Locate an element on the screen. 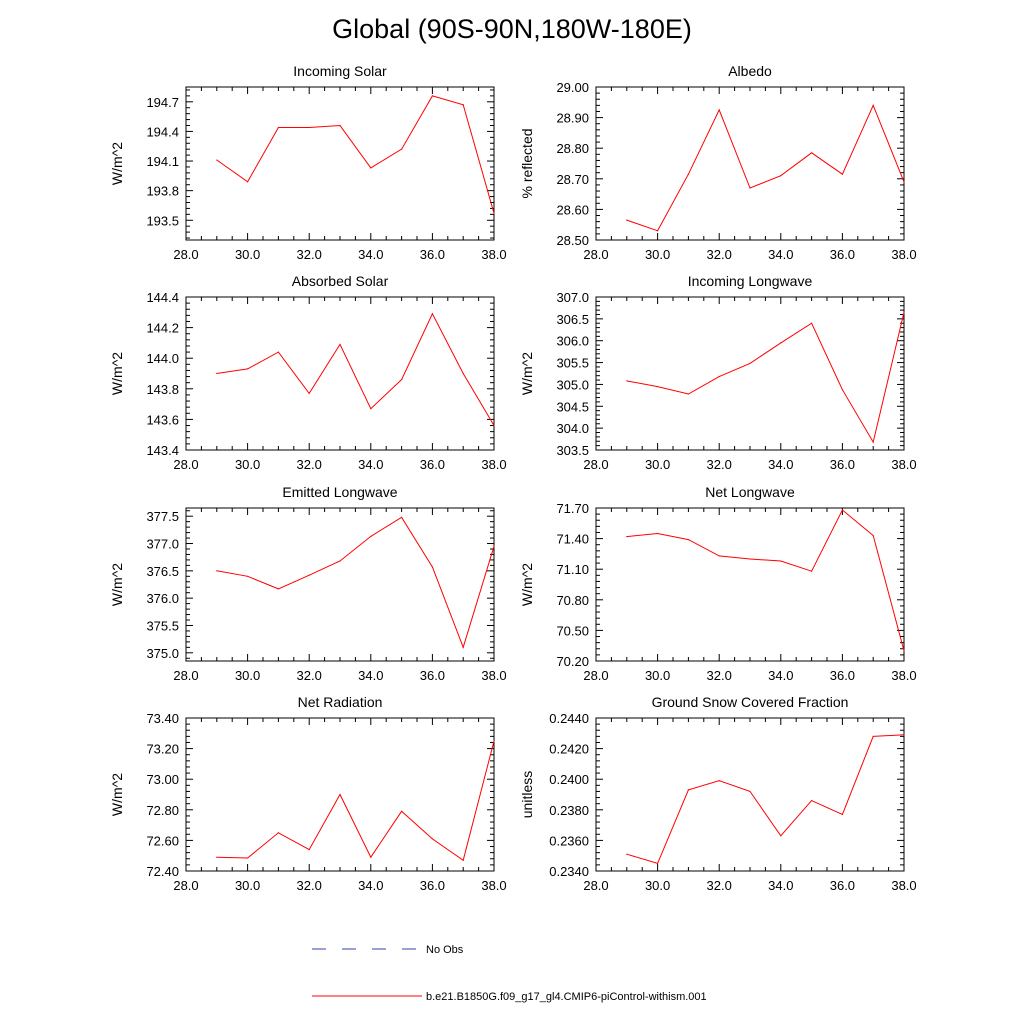  panel-title: Incoming Solar is located at coordinates (340, 71).